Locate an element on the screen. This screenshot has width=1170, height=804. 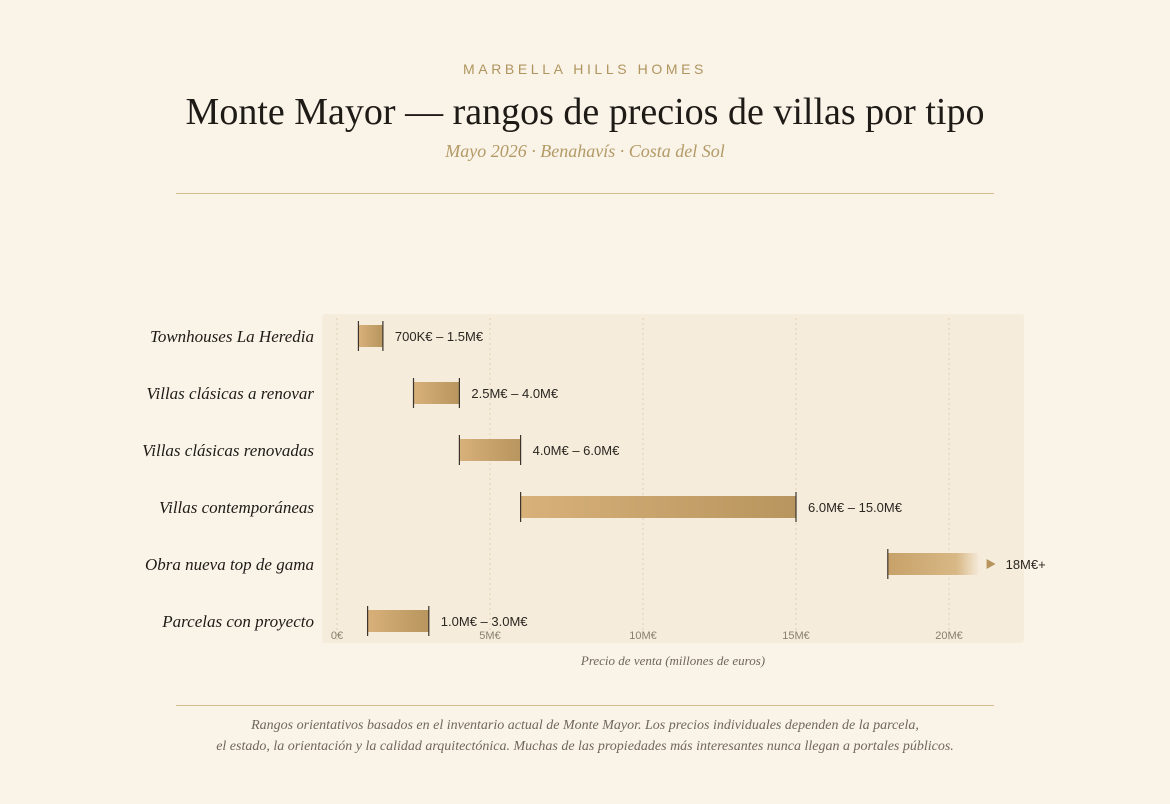
range-value-label: 18M€+ is located at coordinates (1026, 564).